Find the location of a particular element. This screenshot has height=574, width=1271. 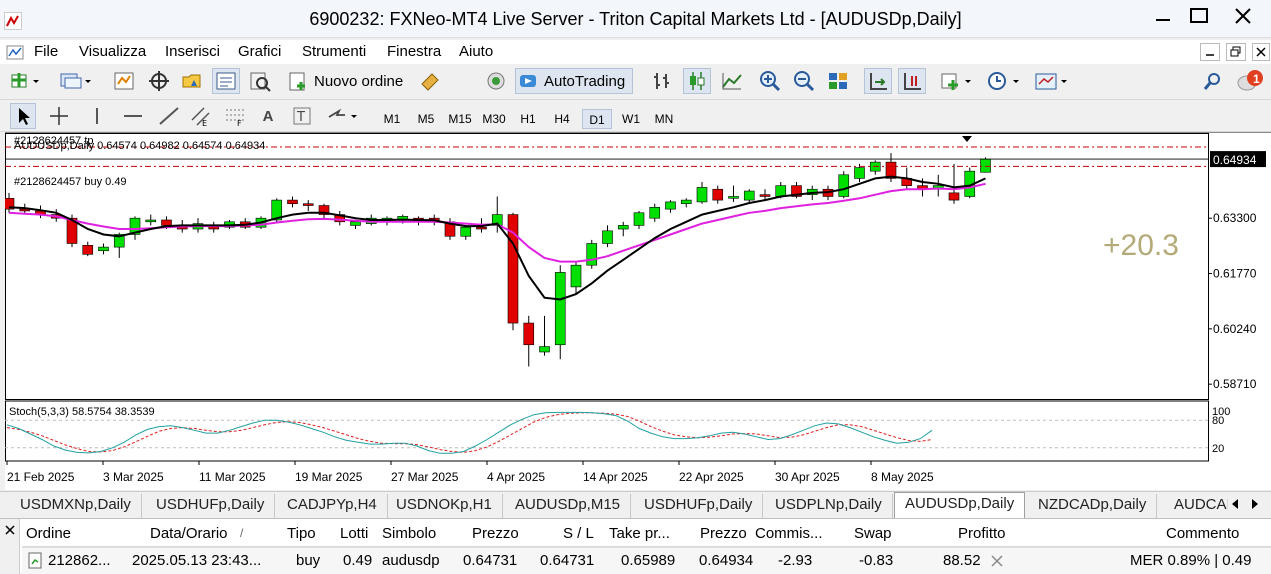

line-chart-icon is located at coordinates (732, 81).